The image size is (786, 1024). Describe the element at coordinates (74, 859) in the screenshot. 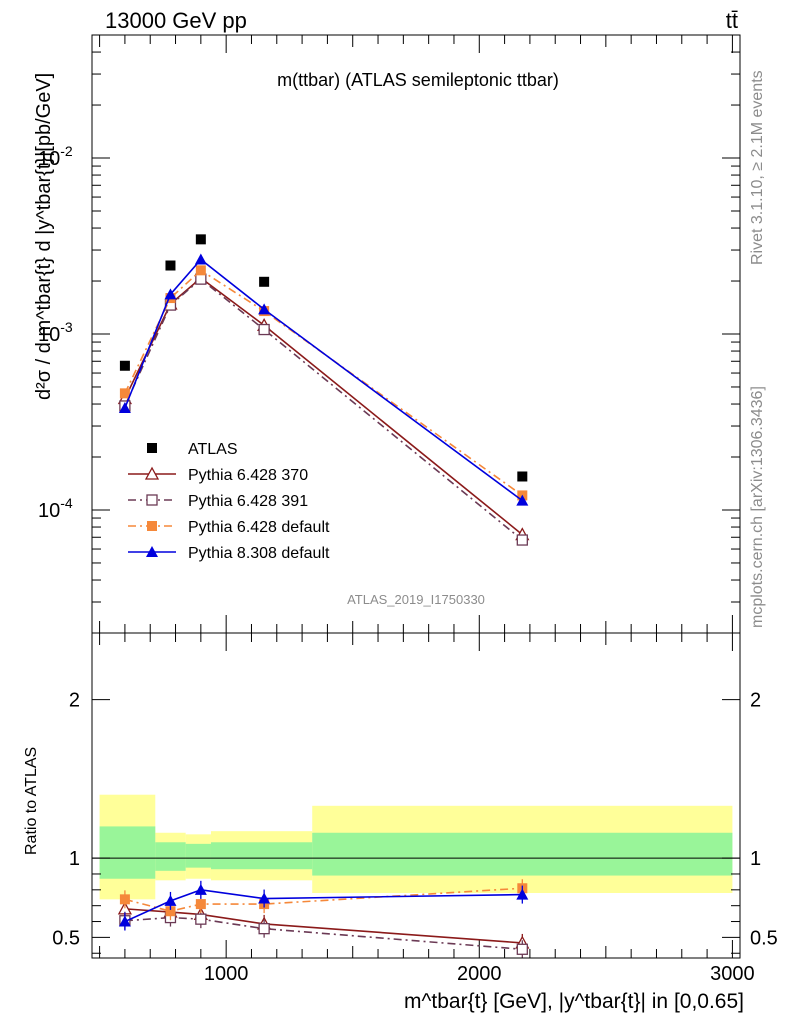

I see `ratio-y-tick-label: 1` at that location.